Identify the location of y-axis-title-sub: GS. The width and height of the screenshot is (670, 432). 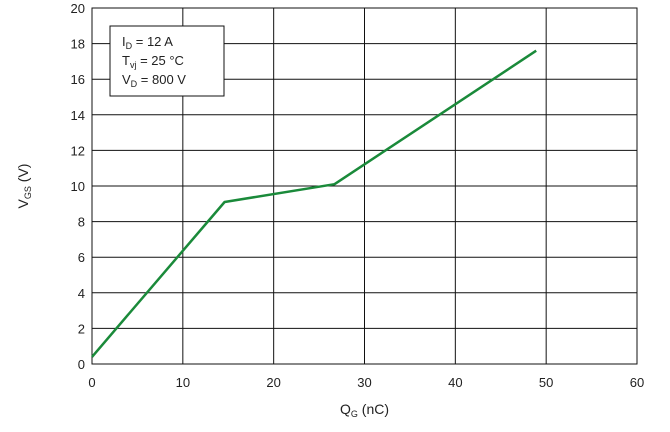
(28, 192).